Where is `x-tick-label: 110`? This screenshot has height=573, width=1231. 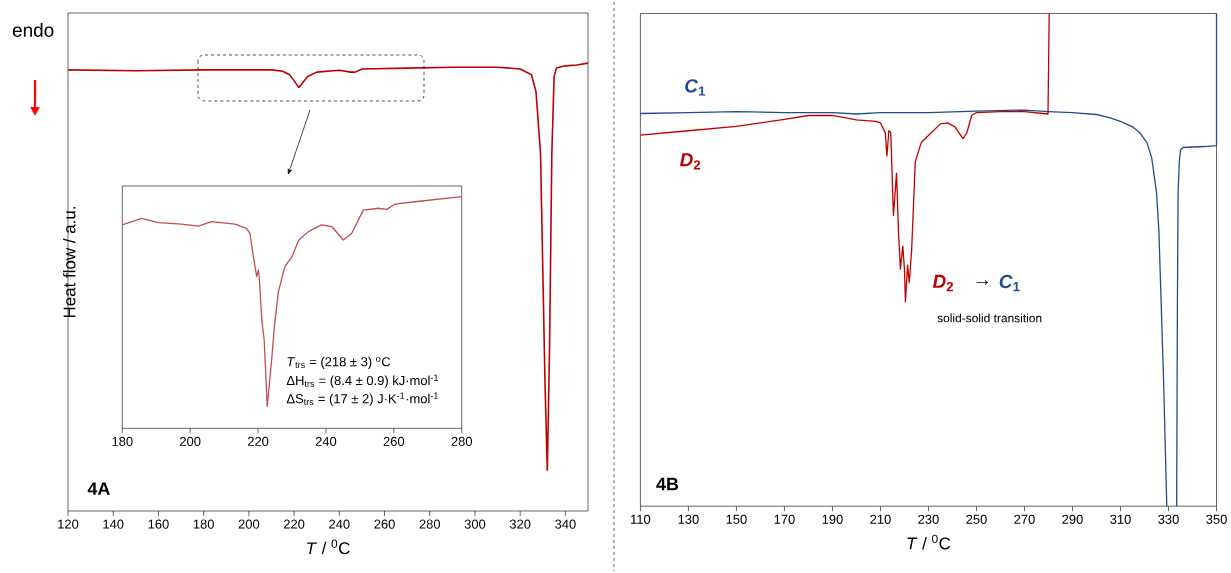
x-tick-label: 110 is located at coordinates (641, 519).